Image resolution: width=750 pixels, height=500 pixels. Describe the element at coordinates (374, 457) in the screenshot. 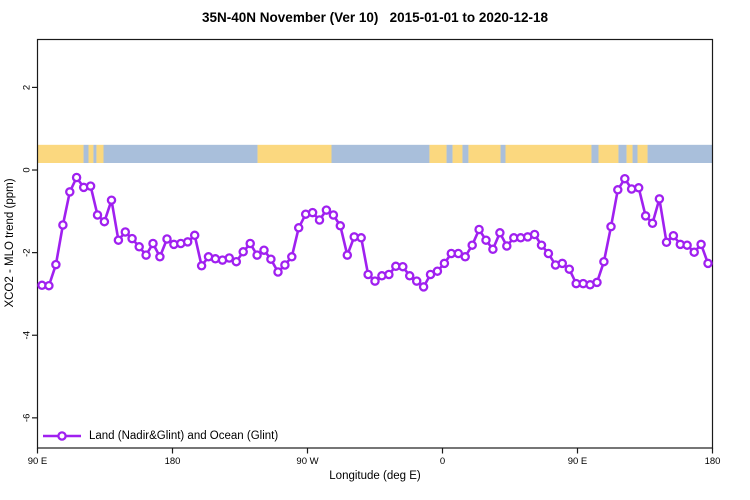

I see `x-axis: 90 E 180 90 W 0 90 E 180` at that location.